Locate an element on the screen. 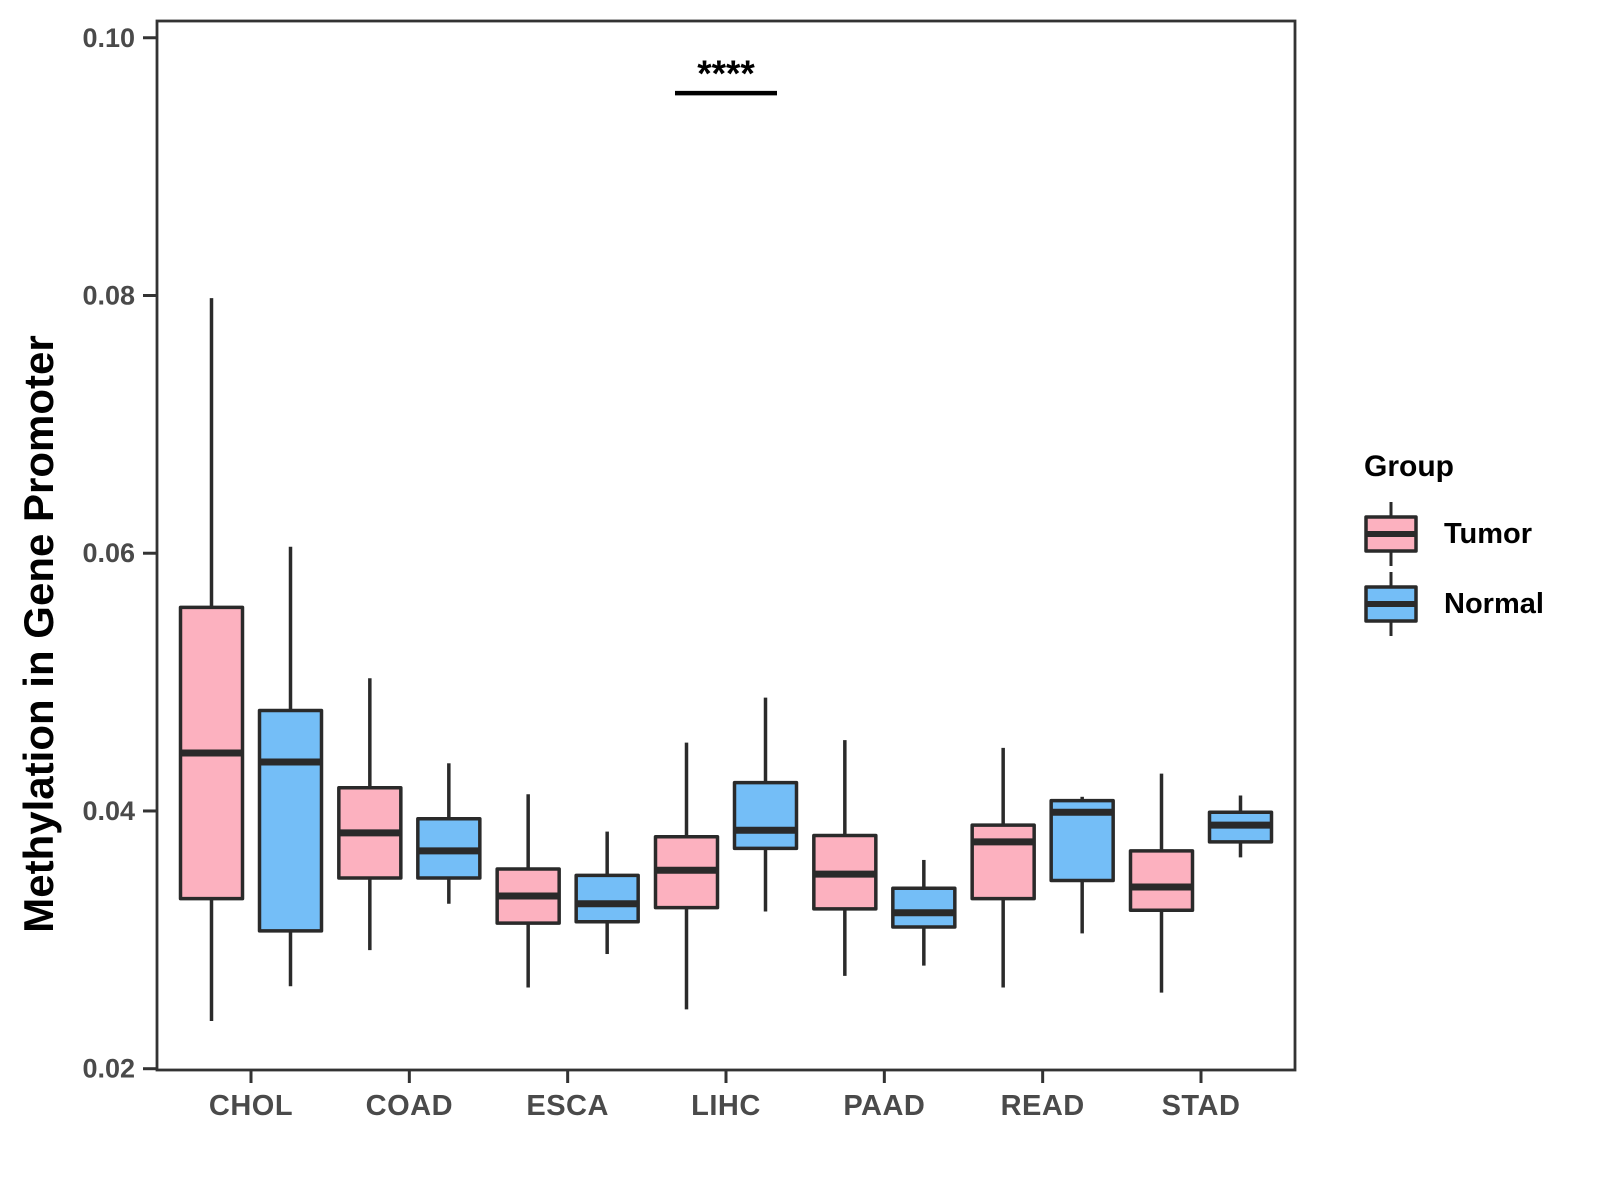 The height and width of the screenshot is (1200, 1600). legend-item-tumor: Tumor is located at coordinates (1453, 534).